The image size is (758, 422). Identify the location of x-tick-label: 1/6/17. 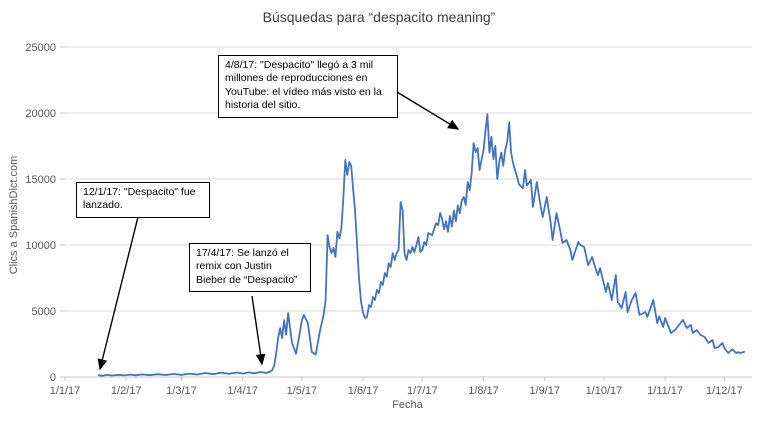
(363, 391).